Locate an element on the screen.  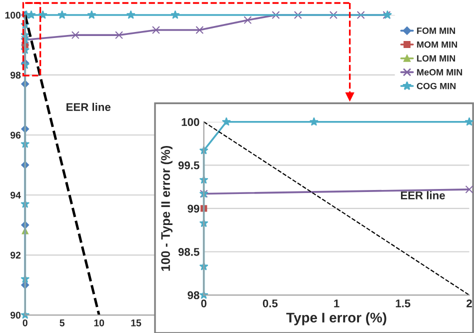
legend-label: MOM MIN is located at coordinates (437, 44).